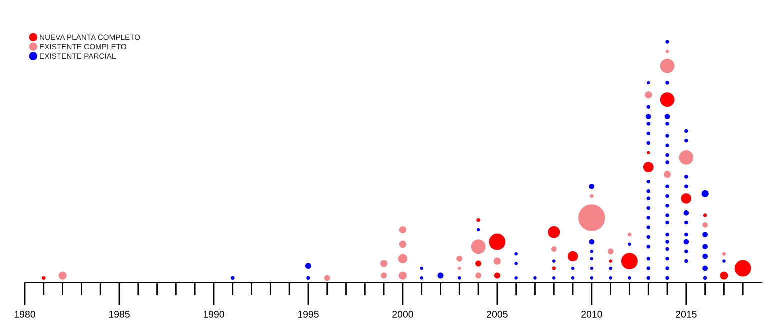 The height and width of the screenshot is (333, 780). I want to click on x-tick-label: 2005, so click(497, 314).